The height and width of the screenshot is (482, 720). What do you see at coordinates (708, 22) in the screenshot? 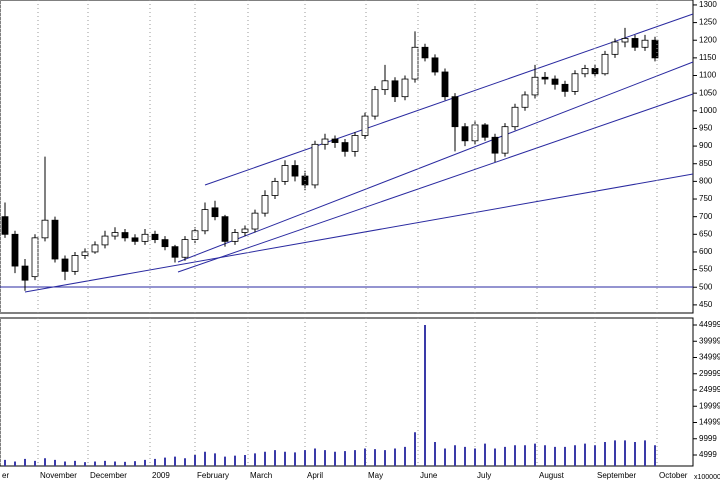
I see `y-tick-label: 1250` at bounding box center [708, 22].